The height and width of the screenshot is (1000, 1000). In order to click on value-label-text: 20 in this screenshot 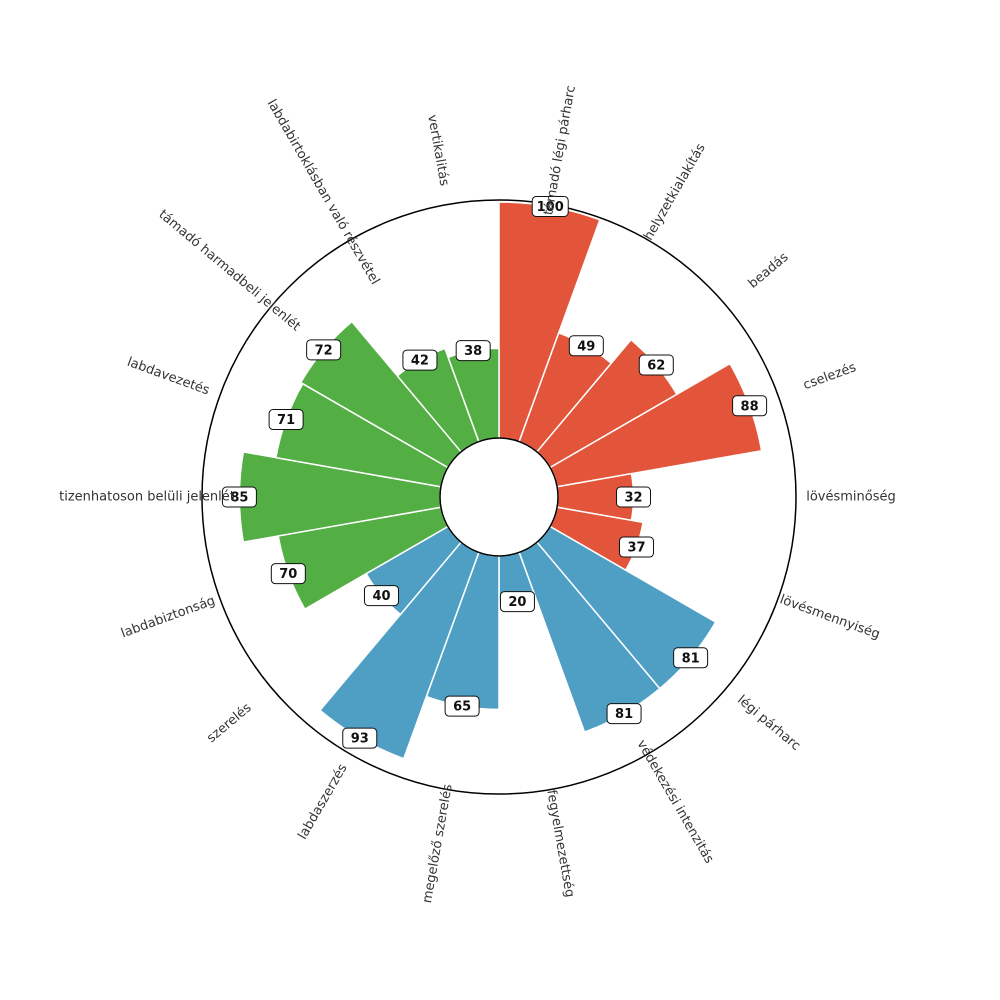, I will do `click(517, 602)`.